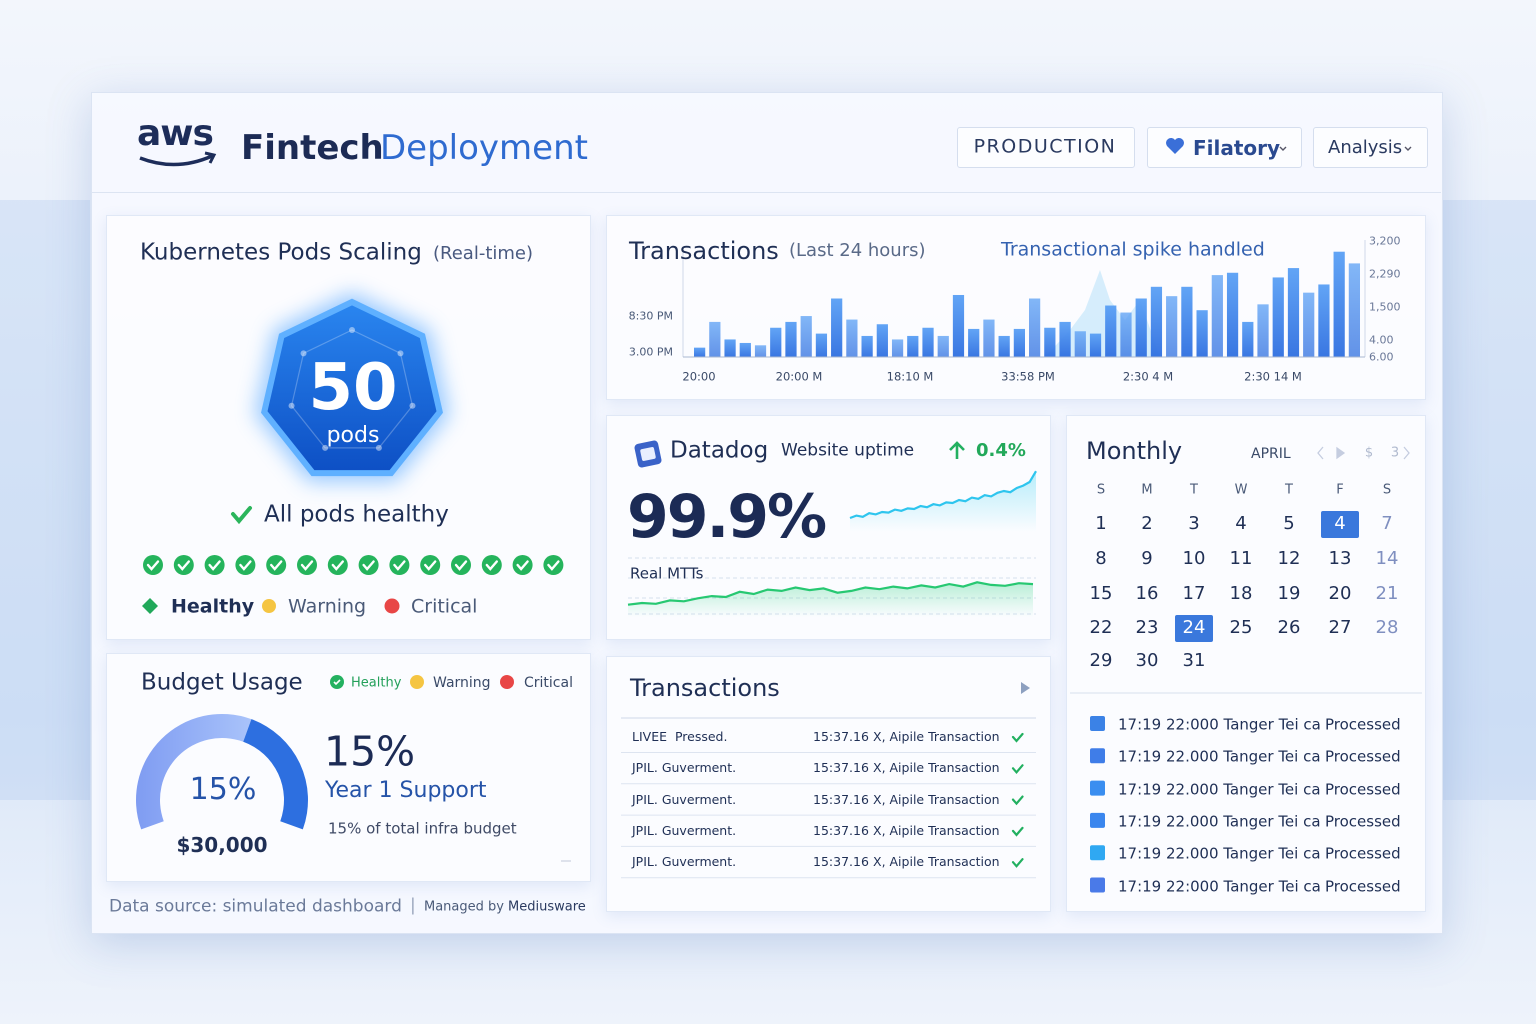 Image resolution: width=1536 pixels, height=1024 pixels. I want to click on panel-title: Budget Usage, so click(222, 682).